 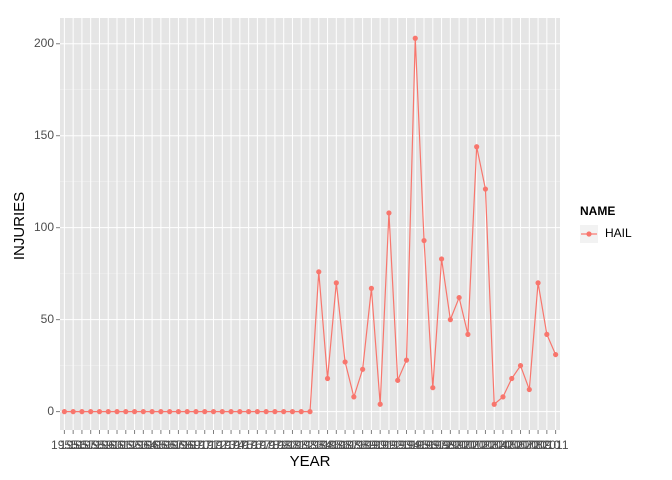 What do you see at coordinates (327, 445) in the screenshot?
I see `x-tick-label: 1985` at bounding box center [327, 445].